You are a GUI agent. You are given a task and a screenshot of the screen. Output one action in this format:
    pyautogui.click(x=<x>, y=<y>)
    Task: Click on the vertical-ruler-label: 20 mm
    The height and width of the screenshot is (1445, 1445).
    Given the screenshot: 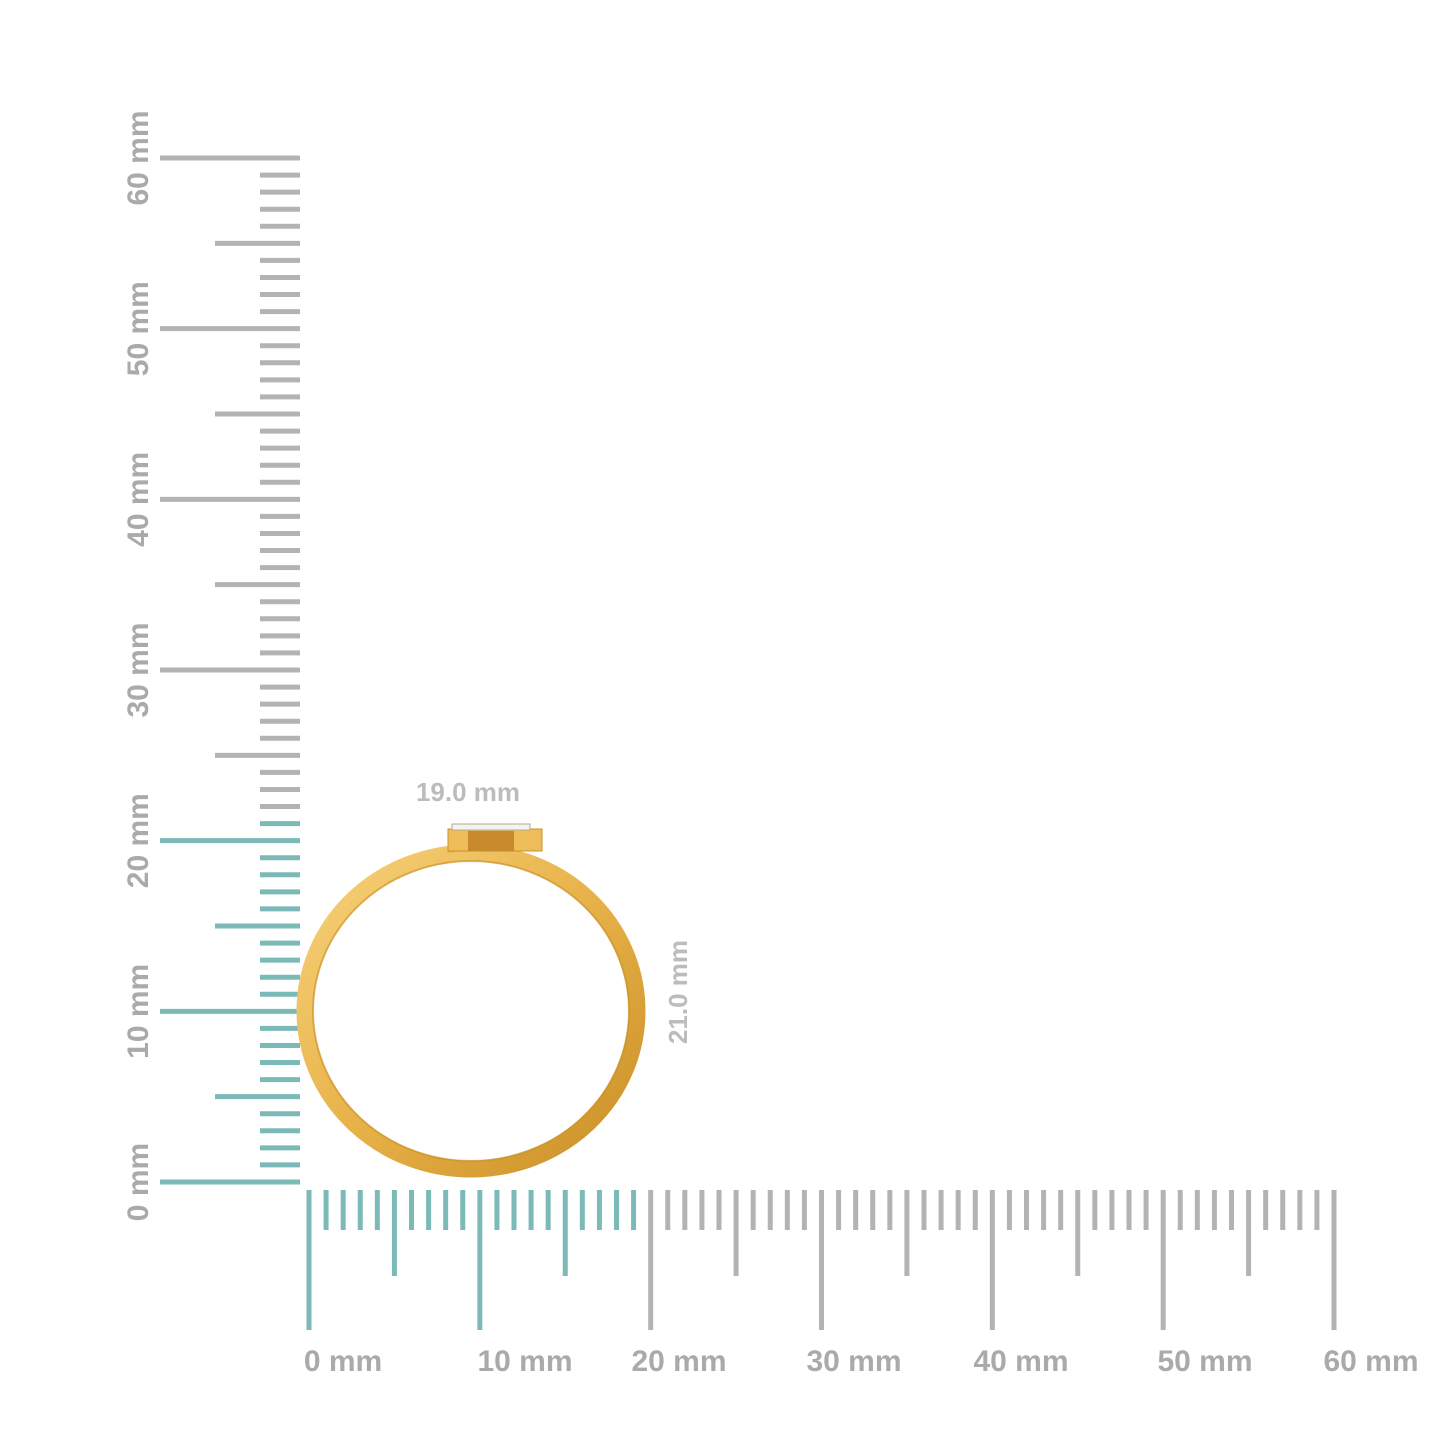 What is the action you would take?
    pyautogui.click(x=138, y=840)
    